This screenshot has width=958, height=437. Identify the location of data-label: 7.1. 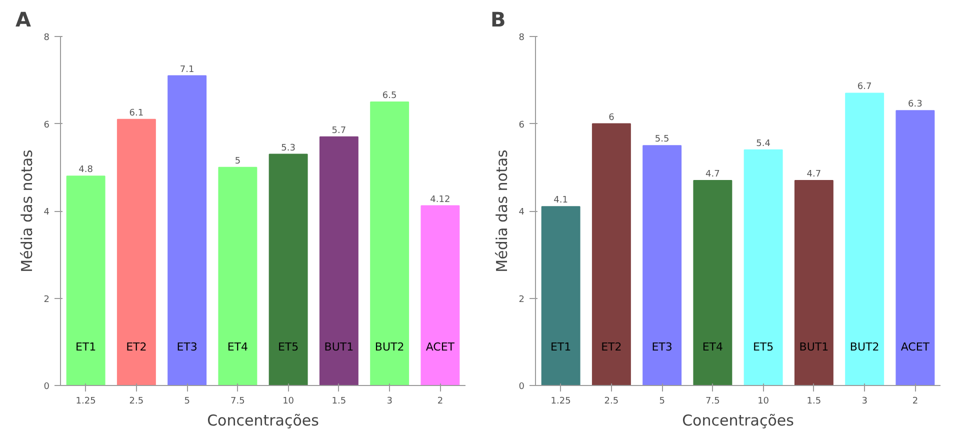
(187, 69).